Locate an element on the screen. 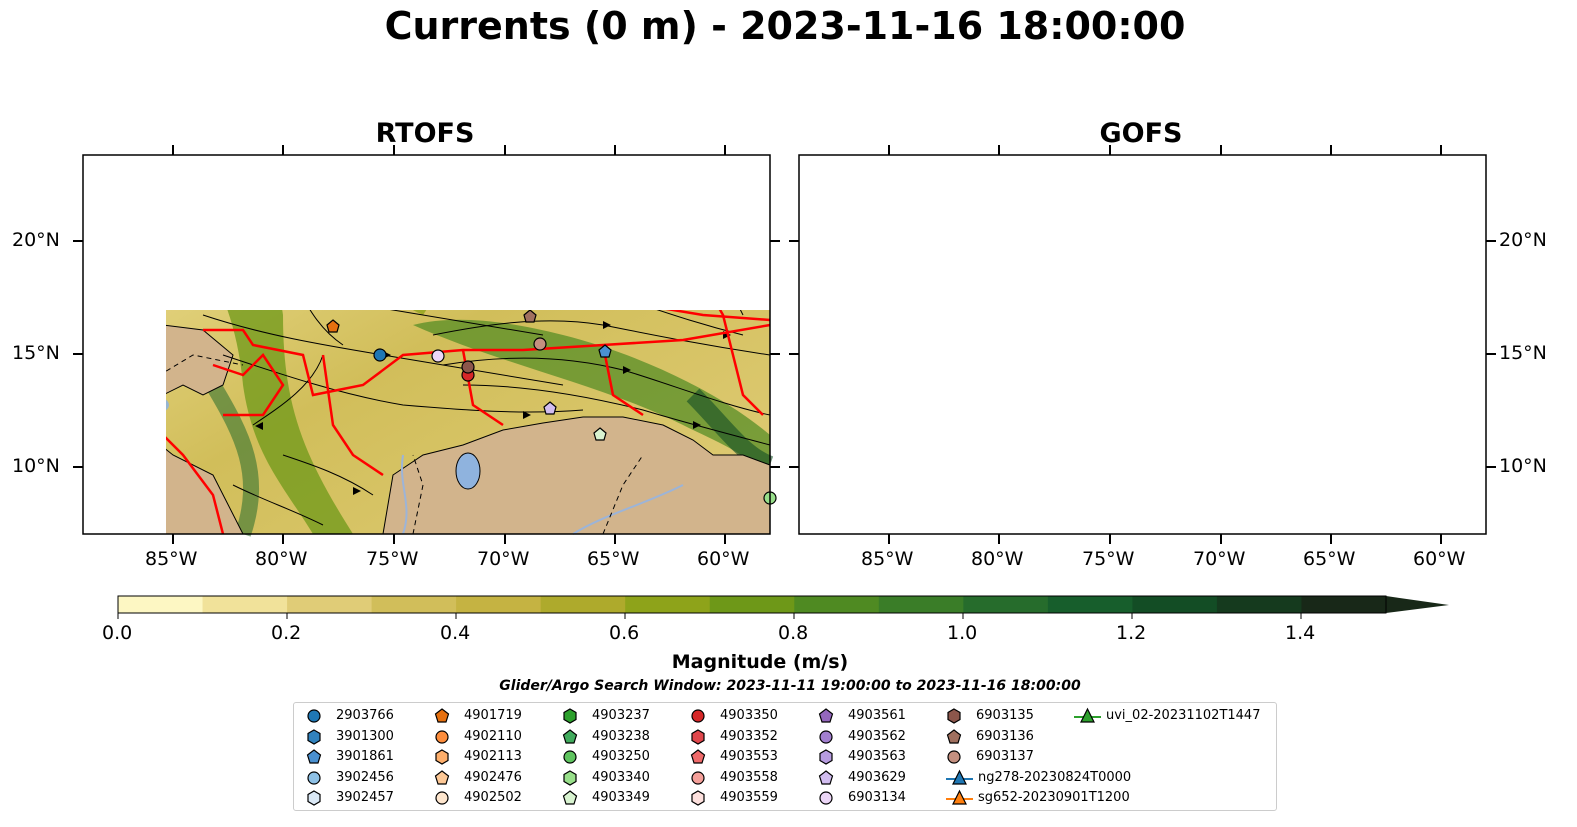 This screenshot has width=1577, height=827. legend-item: 4903237 is located at coordinates (606, 716).